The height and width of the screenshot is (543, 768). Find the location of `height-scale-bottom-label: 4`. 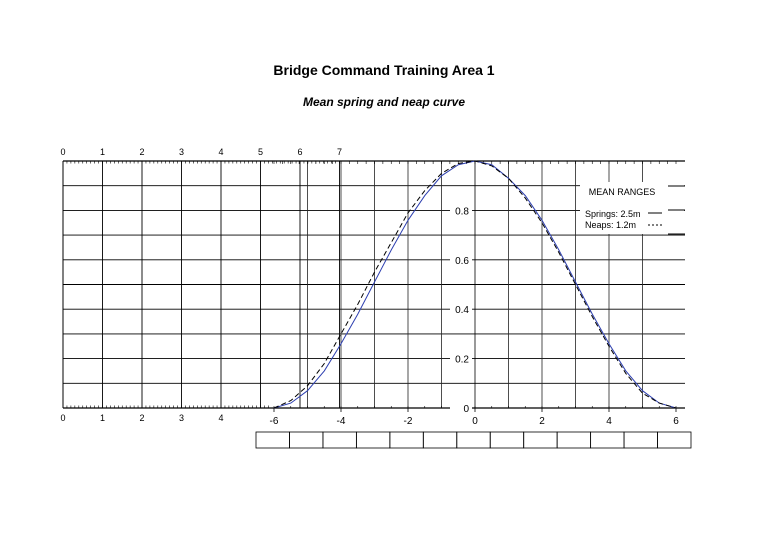

height-scale-bottom-label: 4 is located at coordinates (220, 418).